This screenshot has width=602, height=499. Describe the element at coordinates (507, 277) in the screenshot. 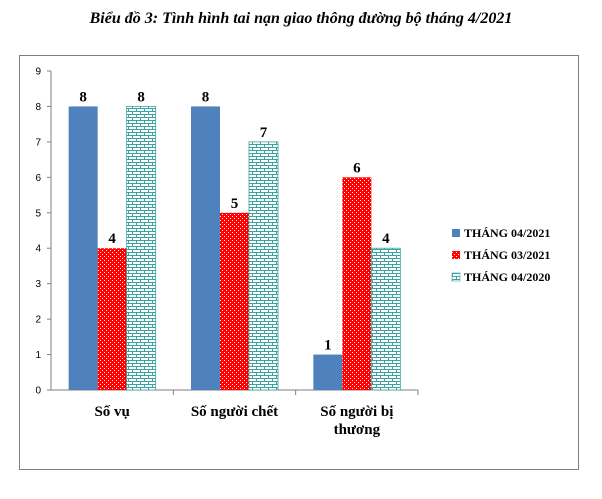

I see `legend-label-3: THÁNG 04/2020` at that location.